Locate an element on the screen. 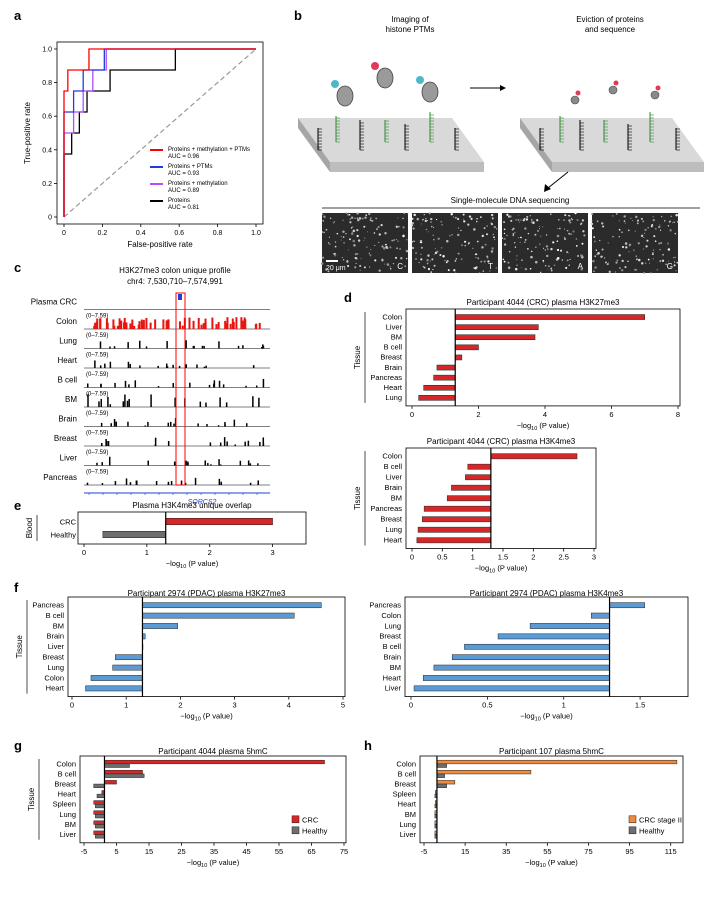 Image resolution: width=710 pixels, height=907 pixels. x-tick-label: 0 is located at coordinates (412, 414).